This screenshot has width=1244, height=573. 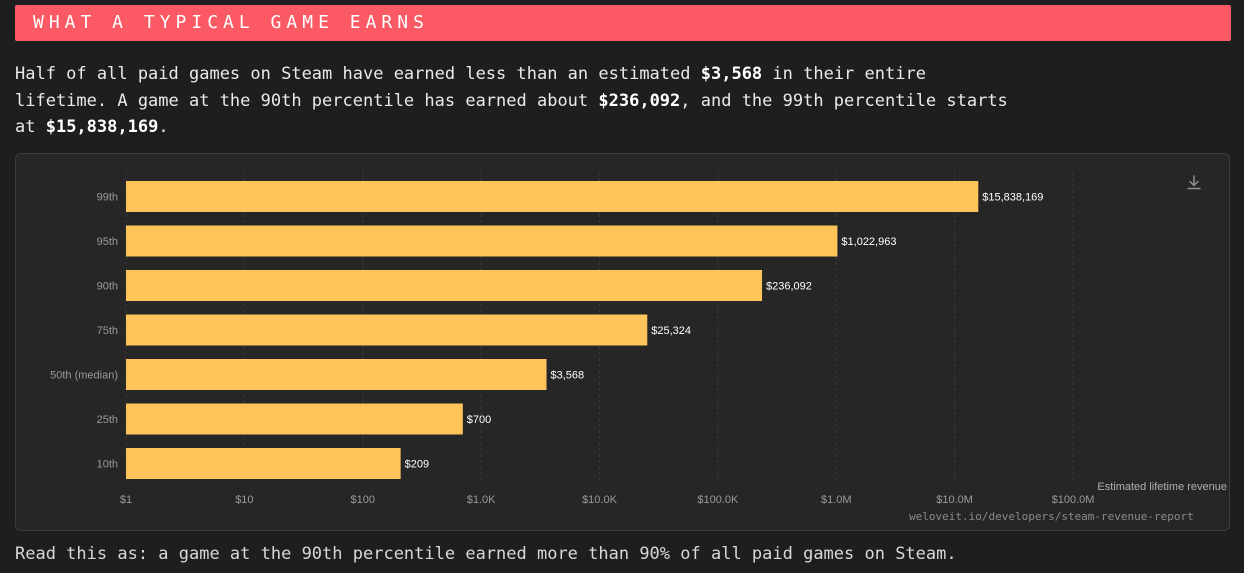 I want to click on x-tick-label: $100, so click(x=363, y=500).